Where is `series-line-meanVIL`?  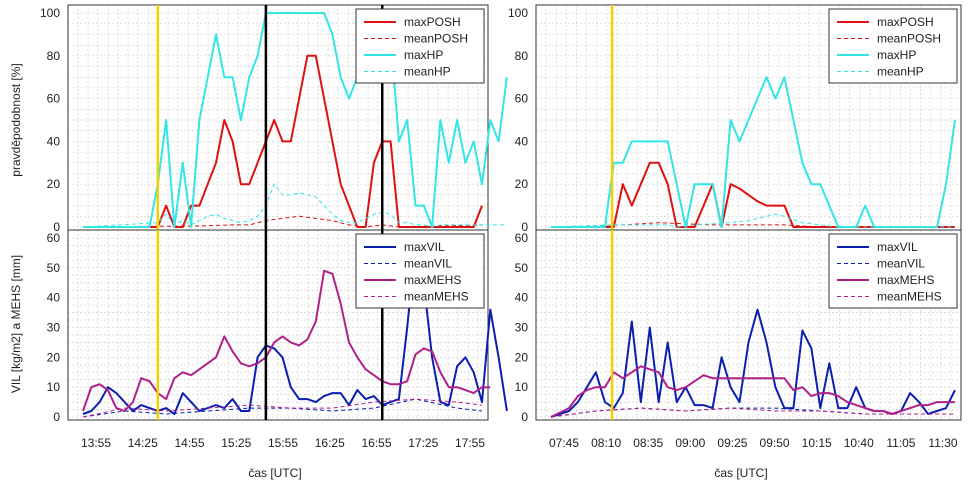 series-line-meanVIL is located at coordinates (282, 408).